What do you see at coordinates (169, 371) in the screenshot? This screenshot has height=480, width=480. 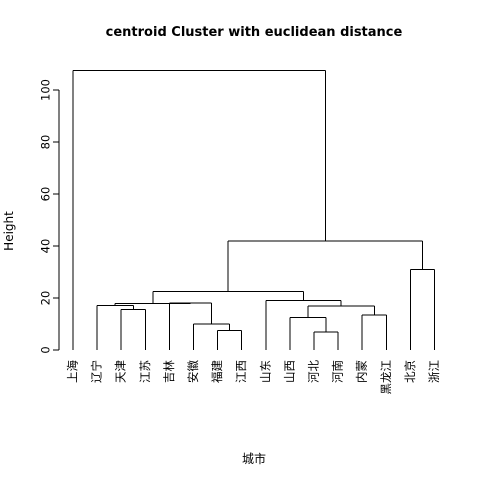 I see `leaf-label-4: 吉林` at bounding box center [169, 371].